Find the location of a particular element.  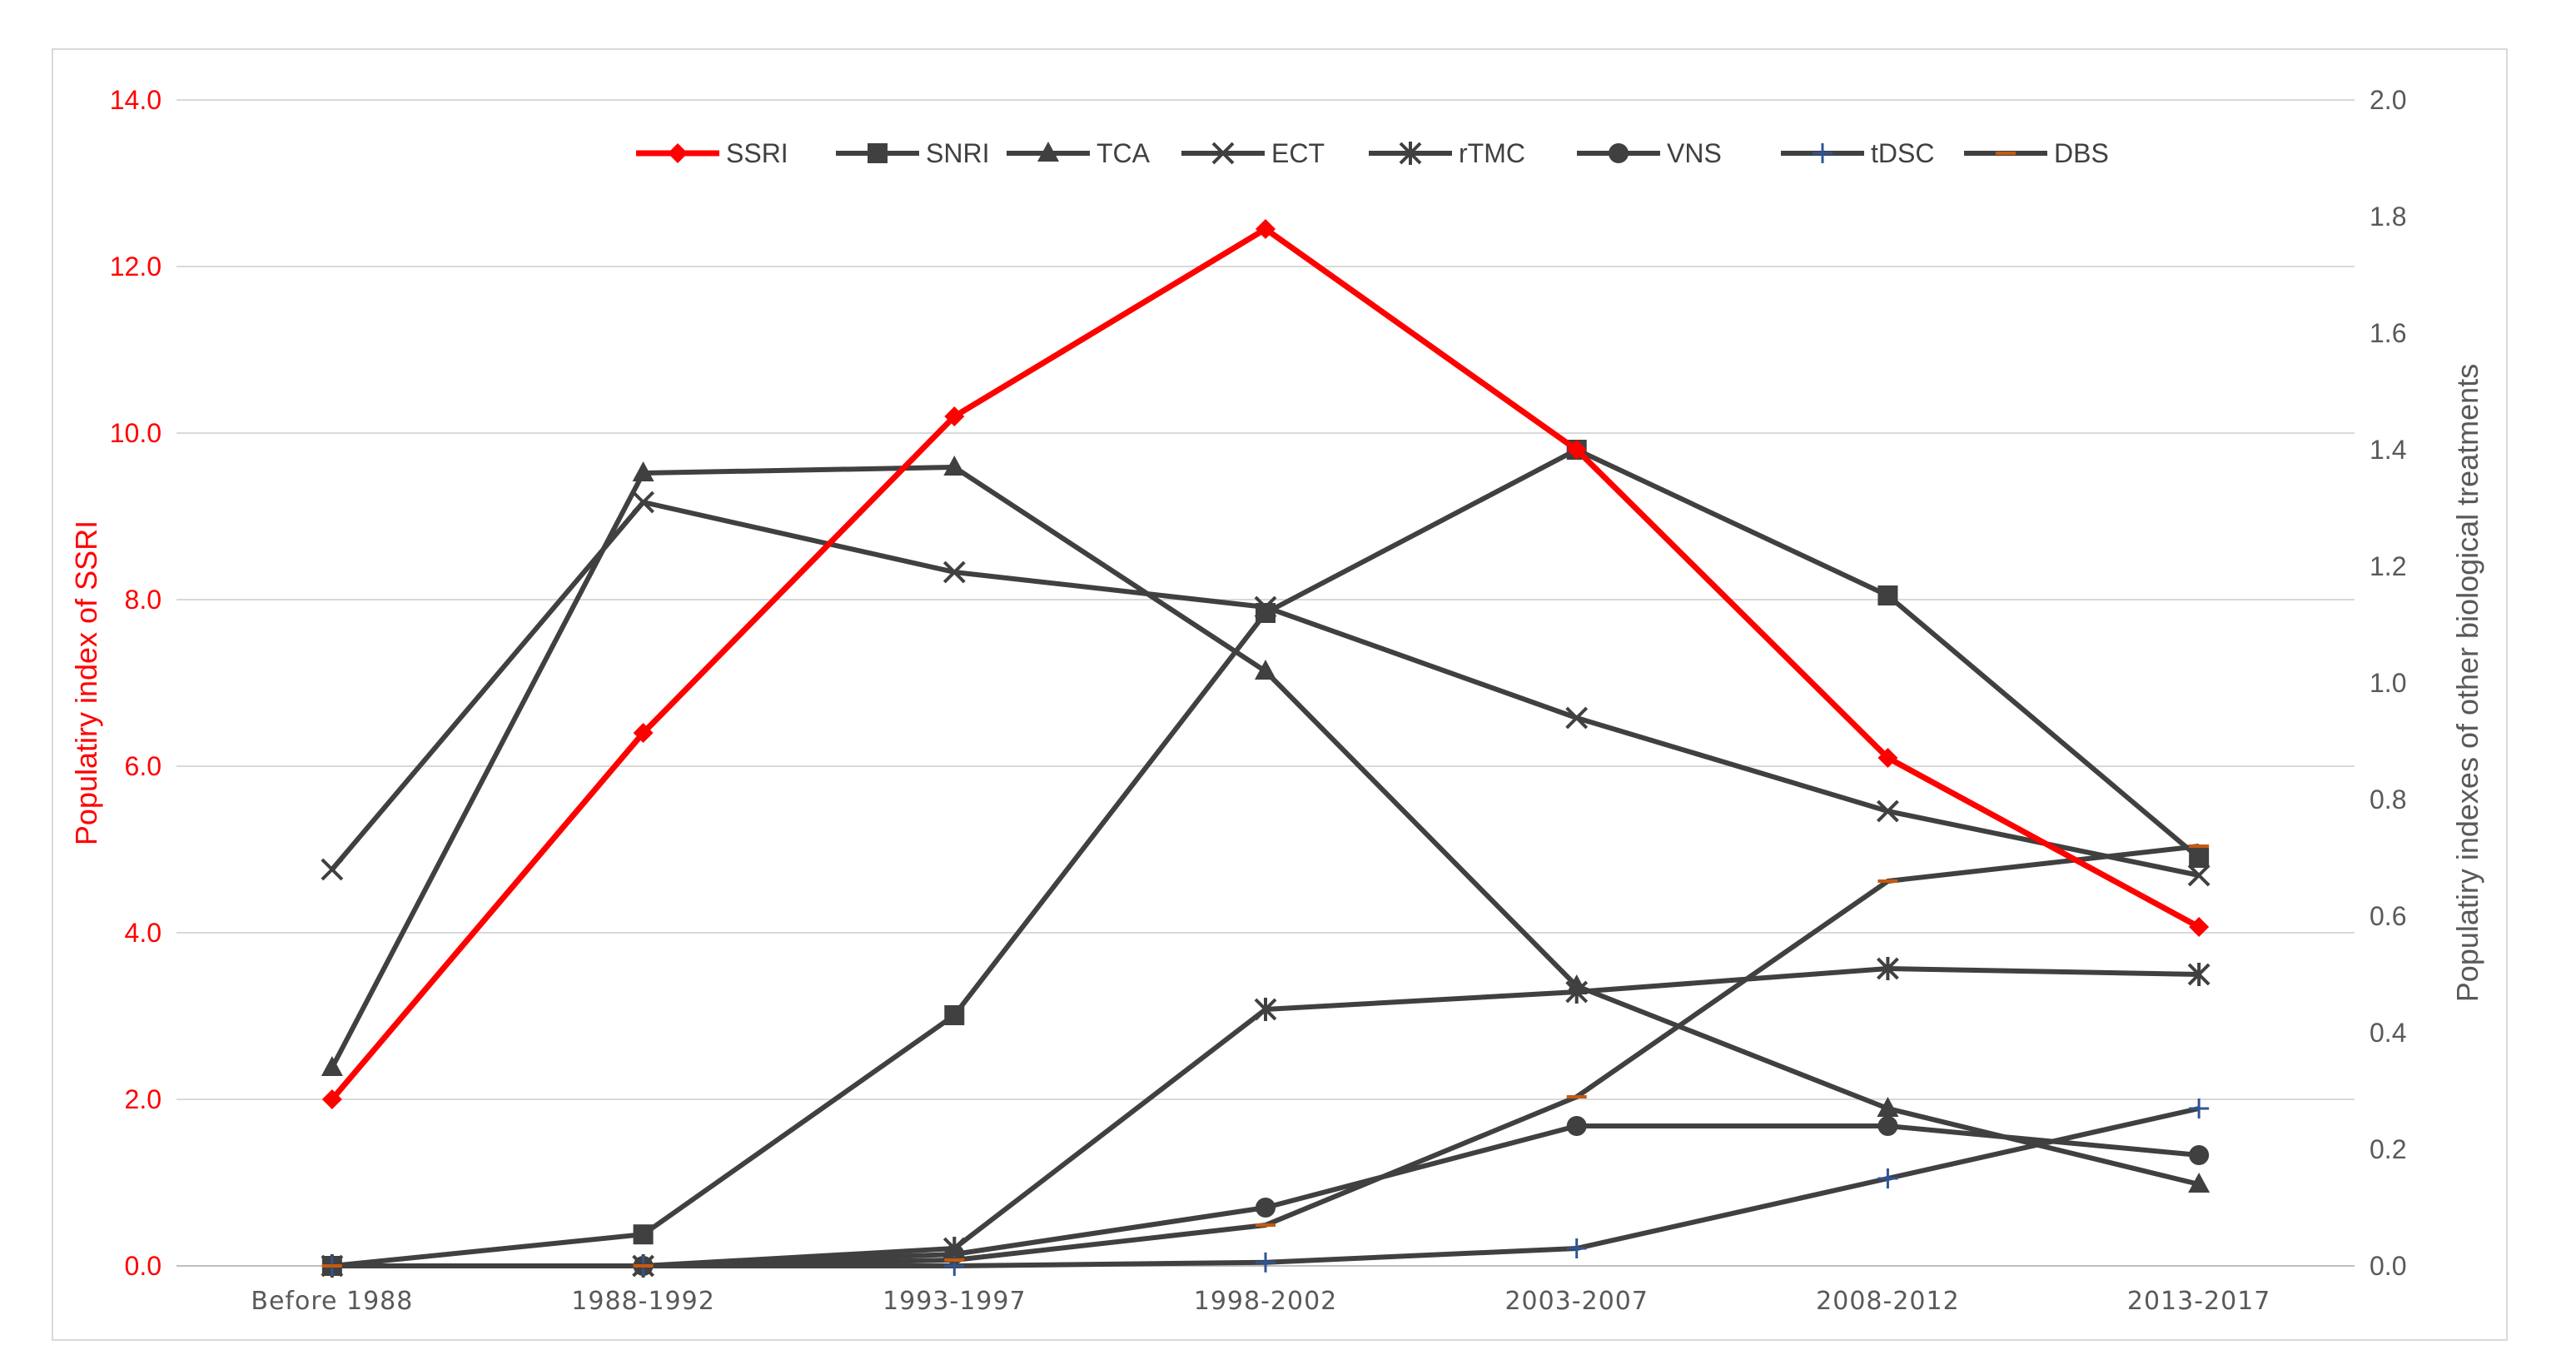

right-tick-label: 1.6 is located at coordinates (2388, 333).